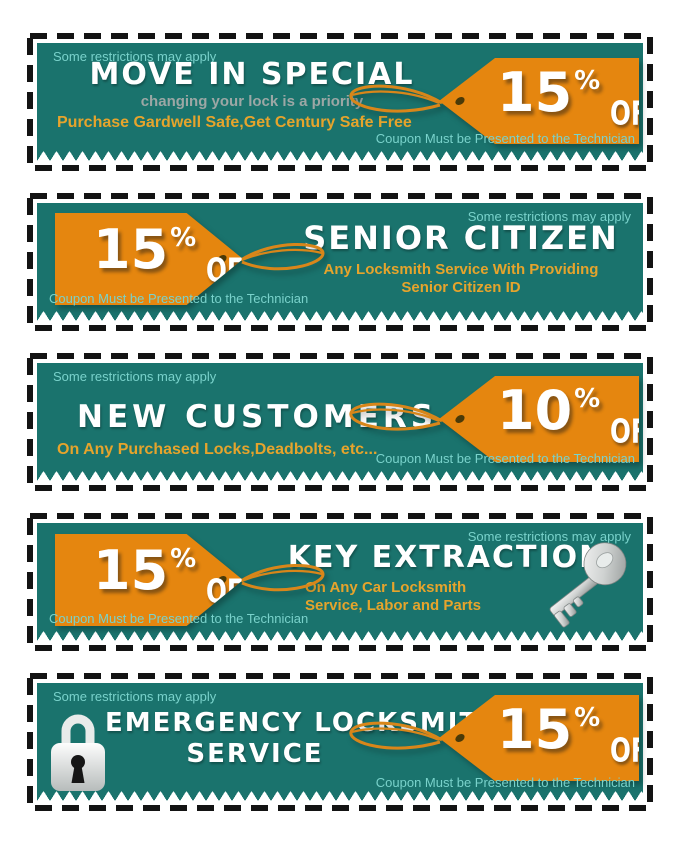 This screenshot has width=680, height=844. What do you see at coordinates (393, 605) in the screenshot?
I see `offer-text-line2: Service, Labor and Parts` at bounding box center [393, 605].